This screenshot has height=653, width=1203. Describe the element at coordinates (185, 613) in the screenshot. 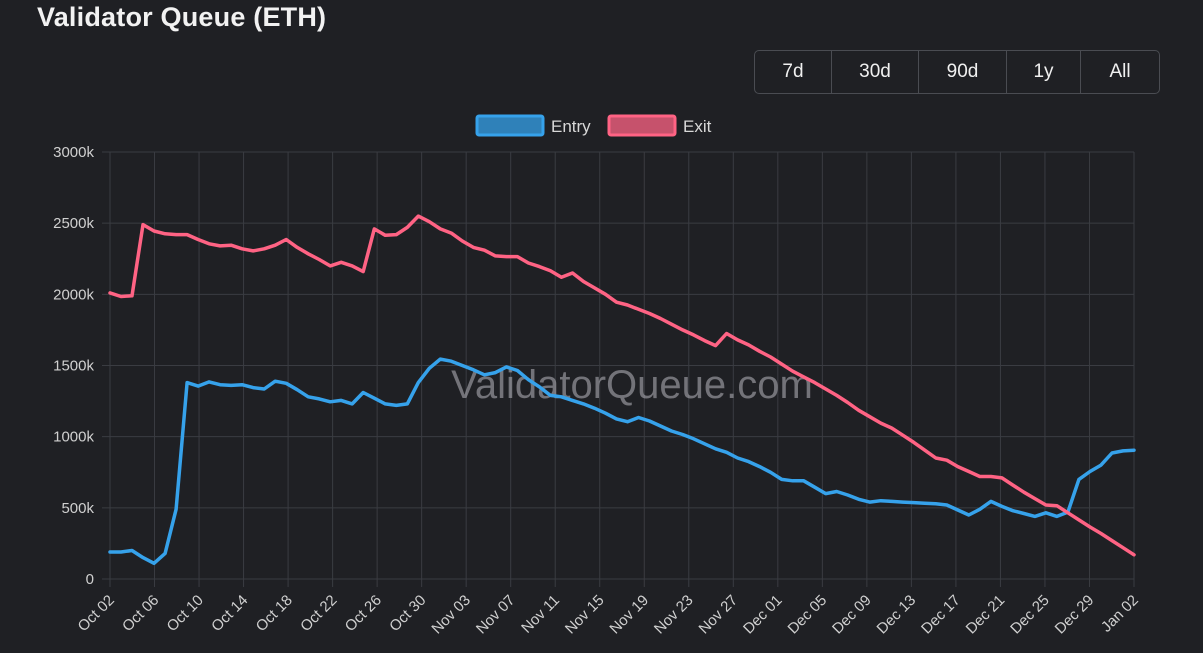

I see `x-tick-label: Oct 10` at that location.